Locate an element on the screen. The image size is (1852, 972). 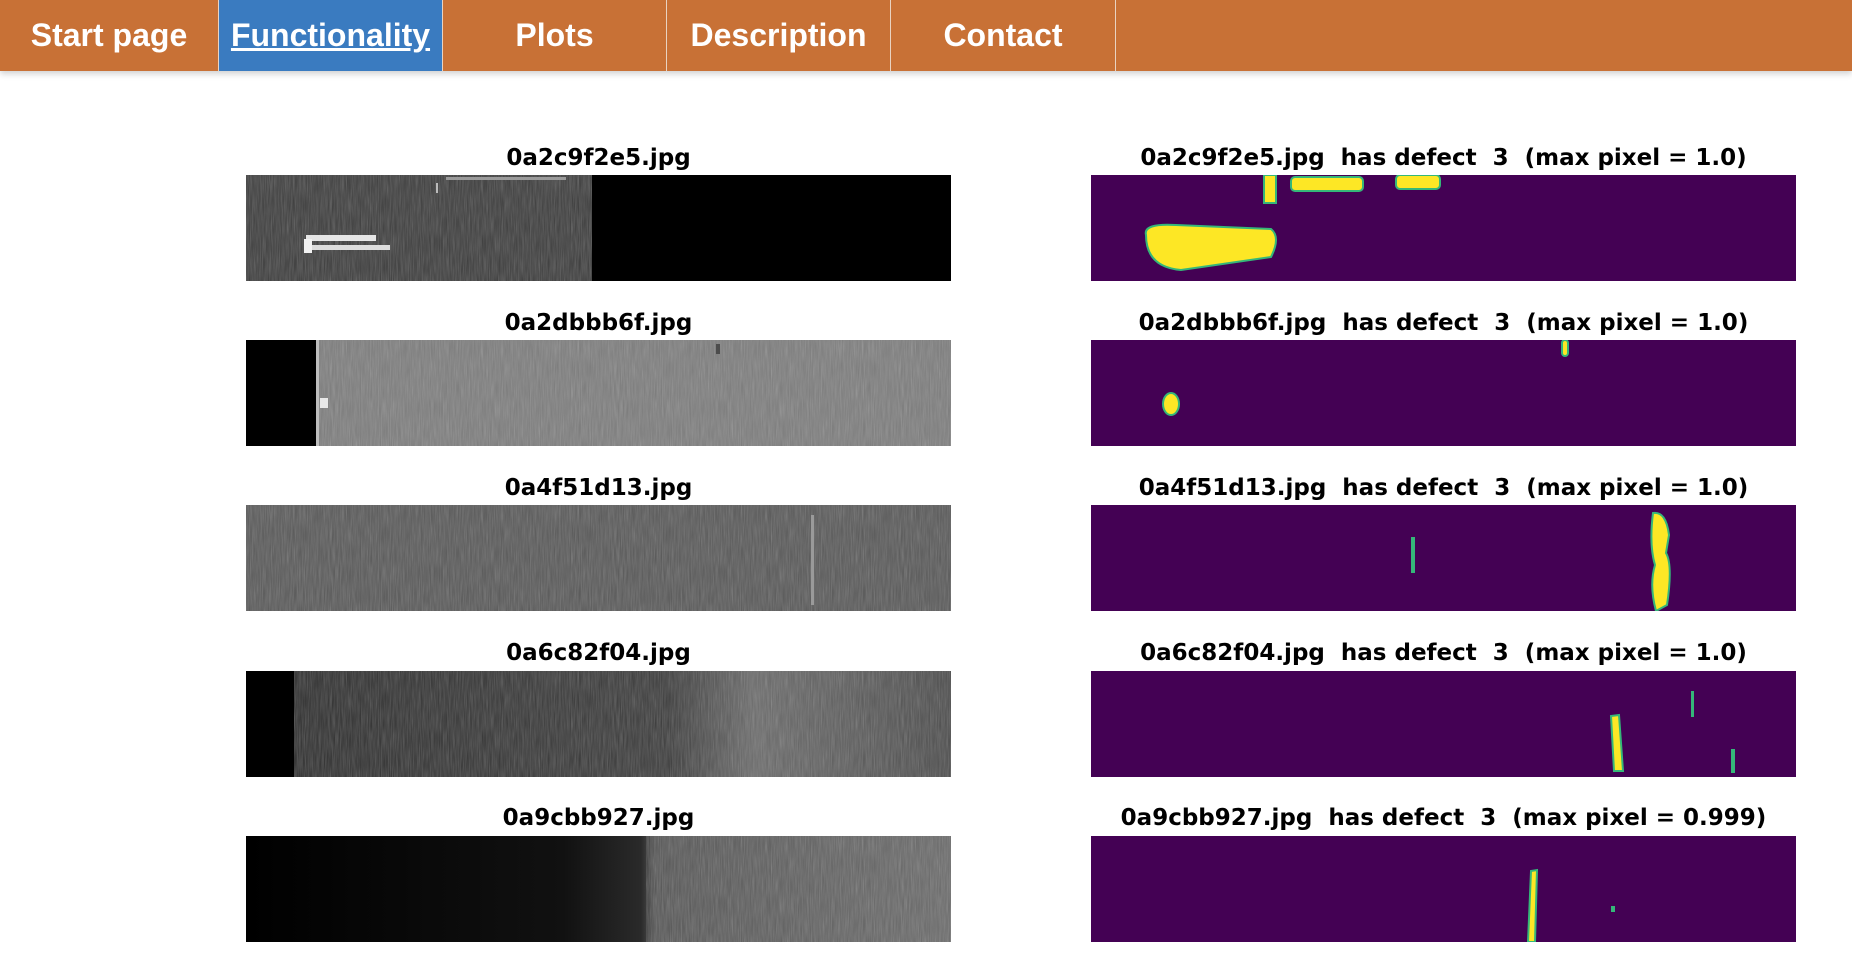
image-caption: 0a9cbb927.jpg is located at coordinates (598, 818).